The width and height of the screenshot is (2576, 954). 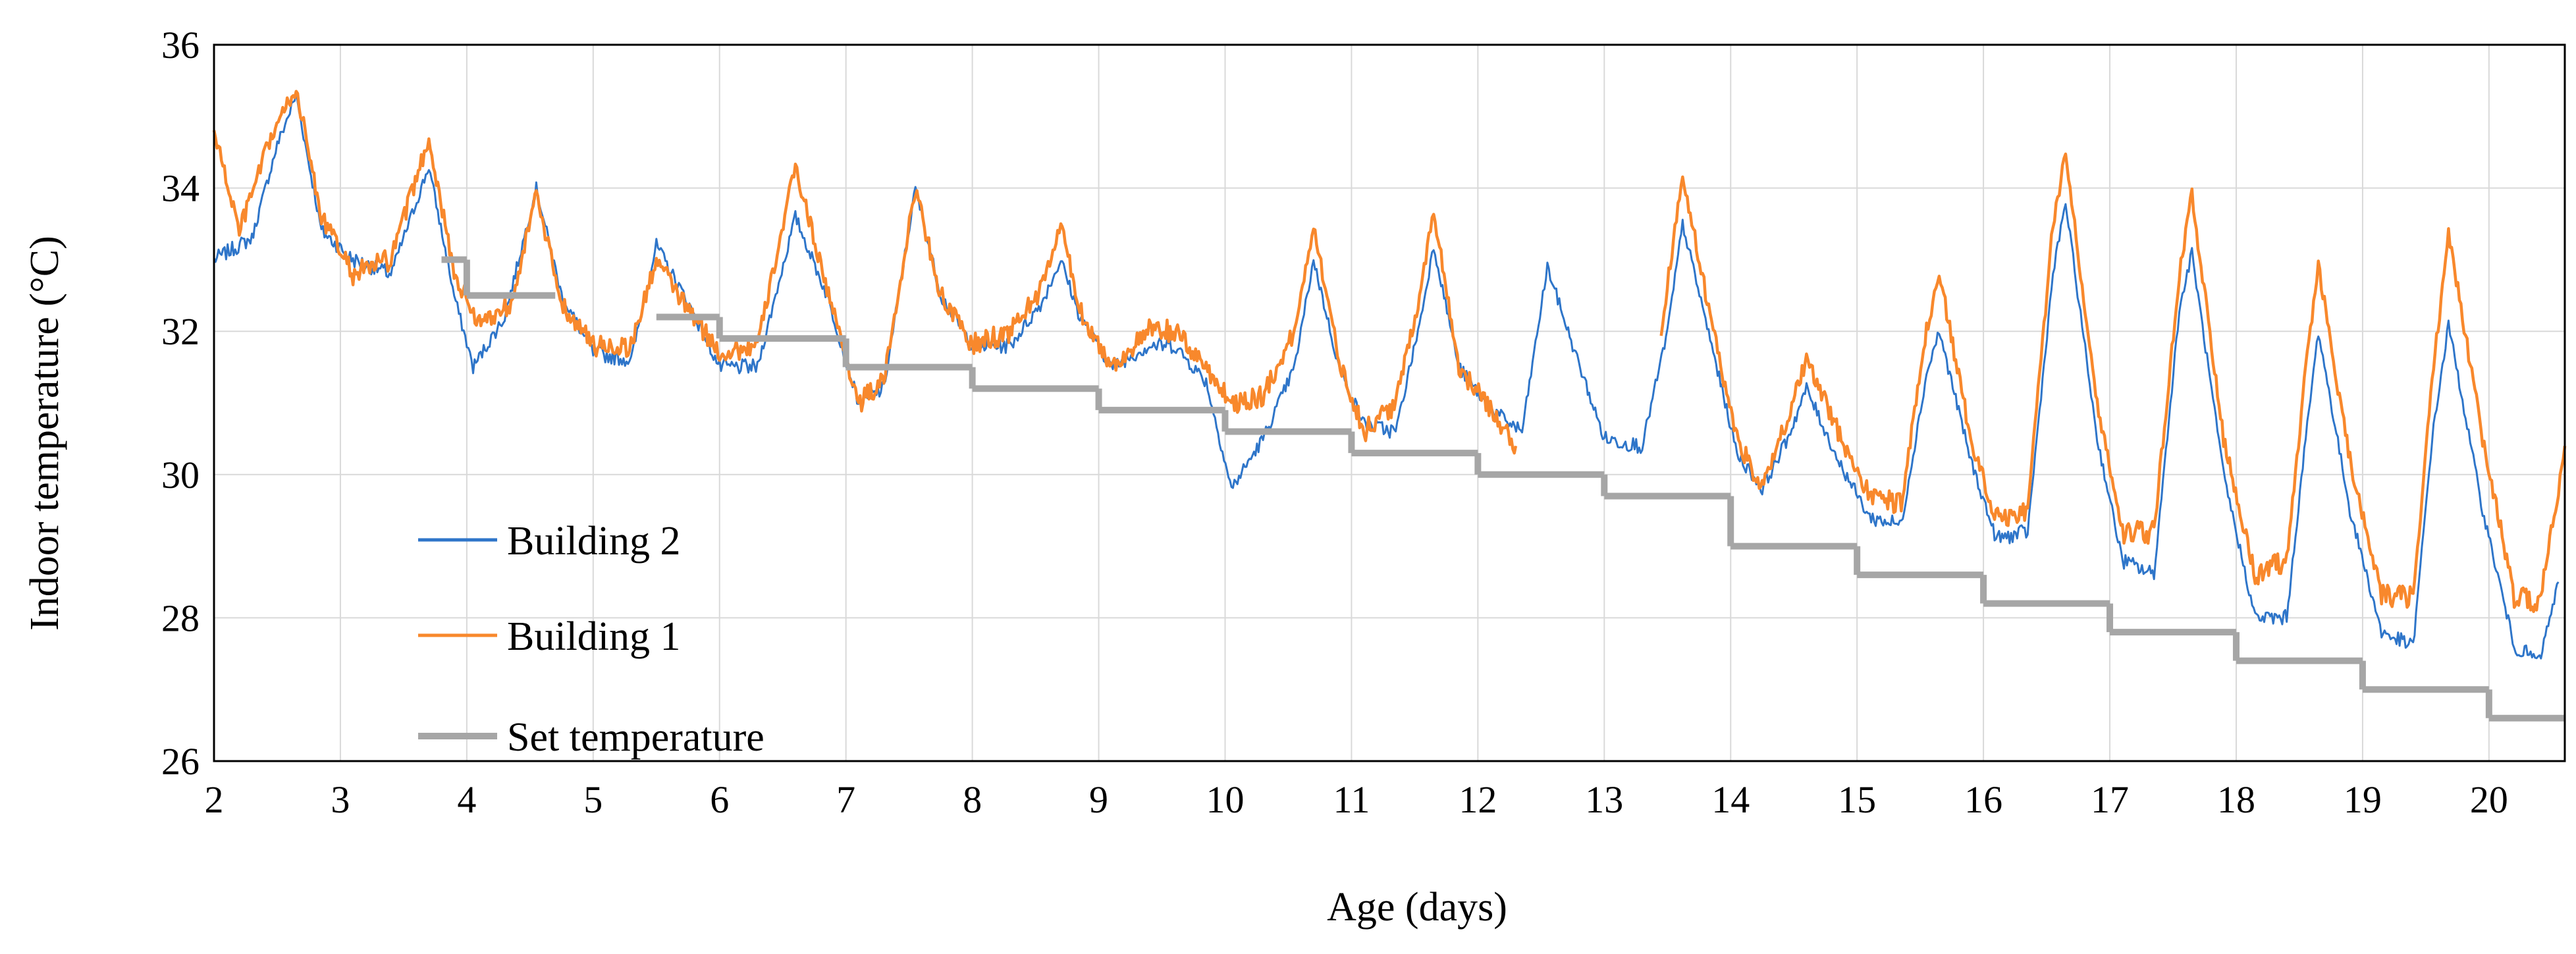 I want to click on x-tick-label: 19, so click(x=2363, y=800).